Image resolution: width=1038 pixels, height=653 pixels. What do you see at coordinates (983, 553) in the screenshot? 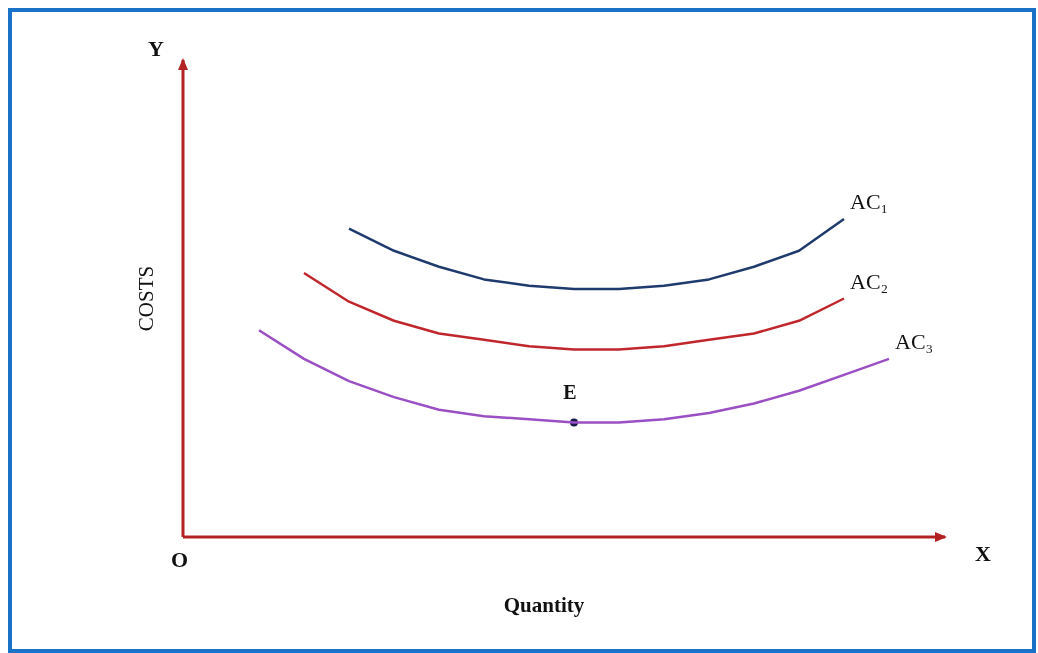
I see `text: X` at bounding box center [983, 553].